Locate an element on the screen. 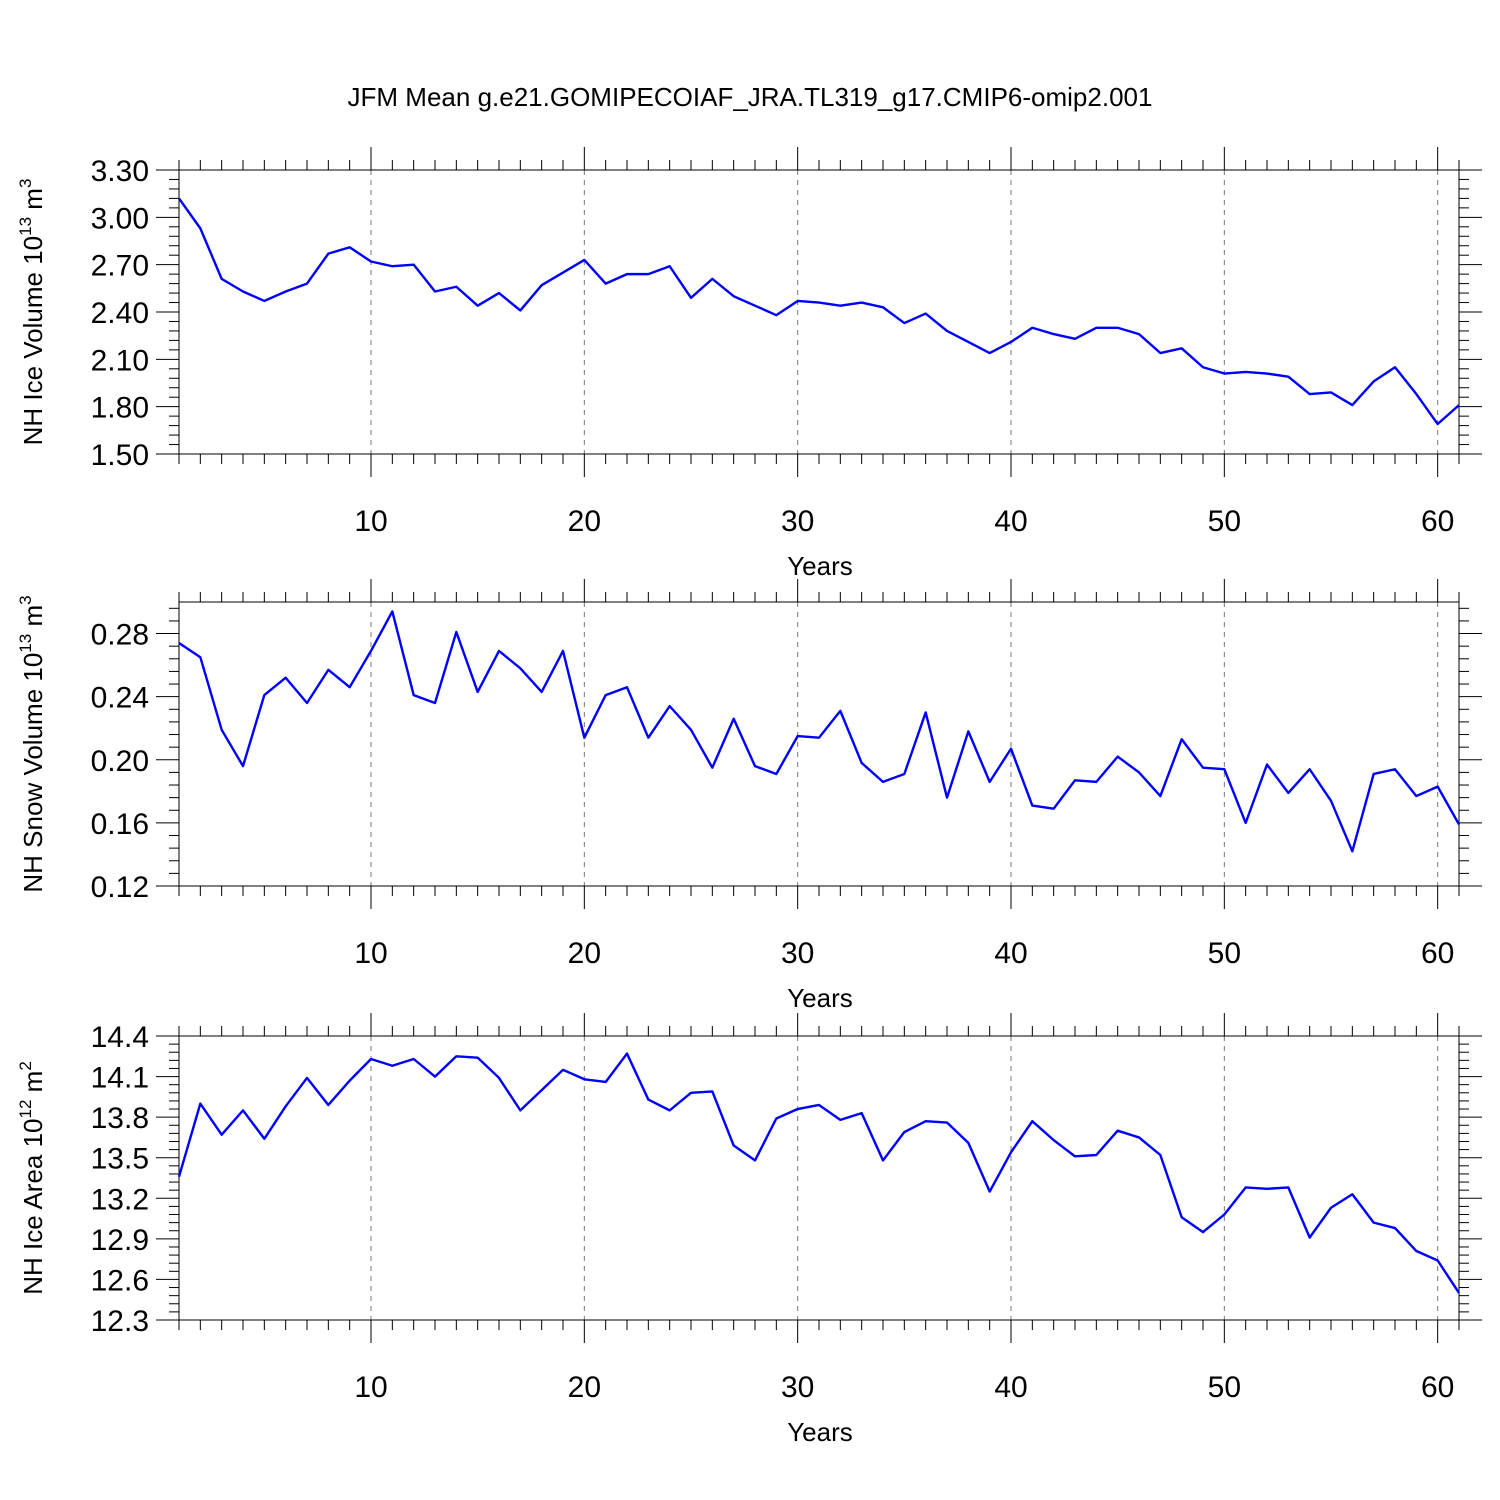  y-axis-title-superscript: 2 is located at coordinates (25, 1065).